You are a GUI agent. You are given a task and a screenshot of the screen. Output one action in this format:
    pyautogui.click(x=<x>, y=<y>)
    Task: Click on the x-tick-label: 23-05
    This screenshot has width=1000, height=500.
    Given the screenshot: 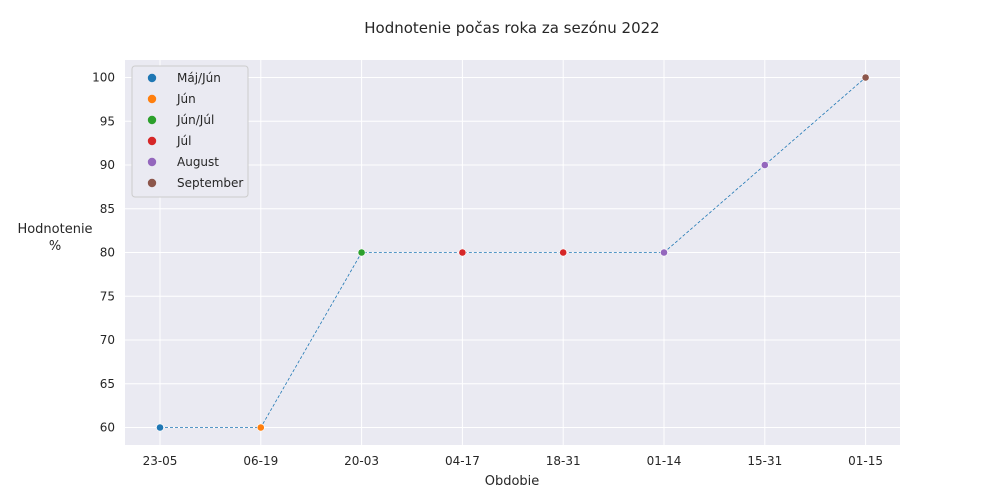 What is the action you would take?
    pyautogui.click(x=160, y=461)
    